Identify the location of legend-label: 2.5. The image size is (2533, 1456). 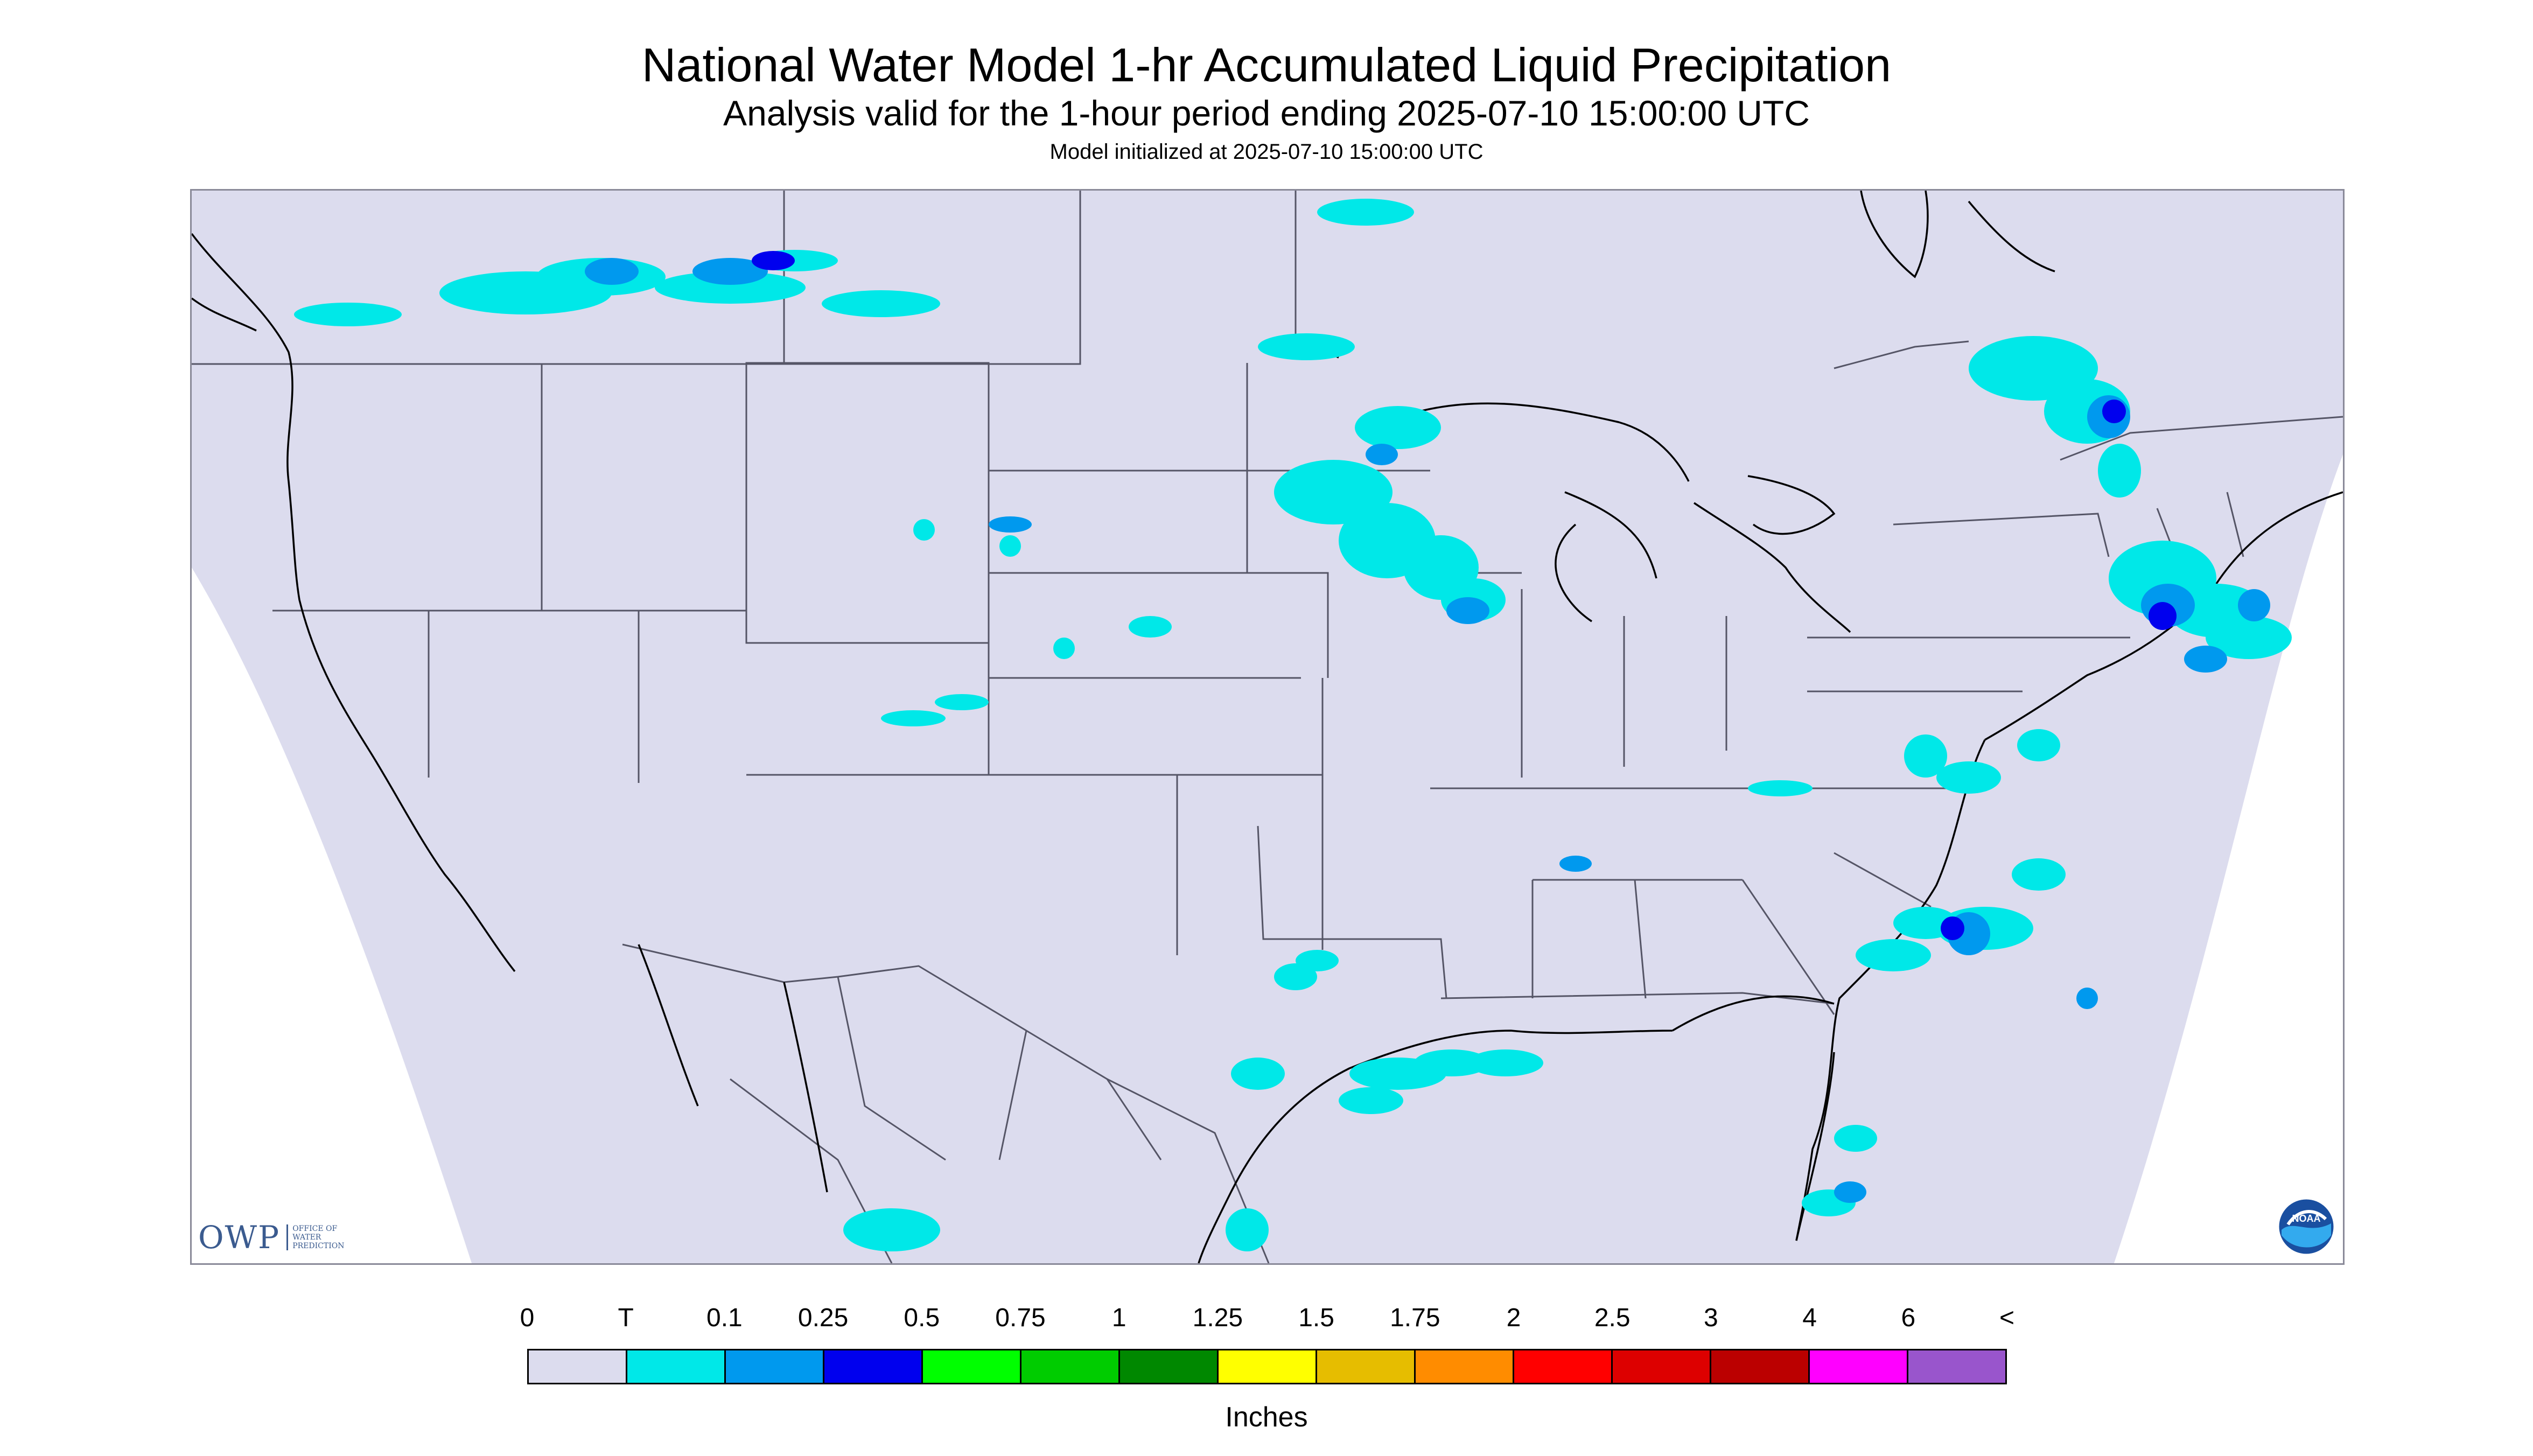
(1612, 1318).